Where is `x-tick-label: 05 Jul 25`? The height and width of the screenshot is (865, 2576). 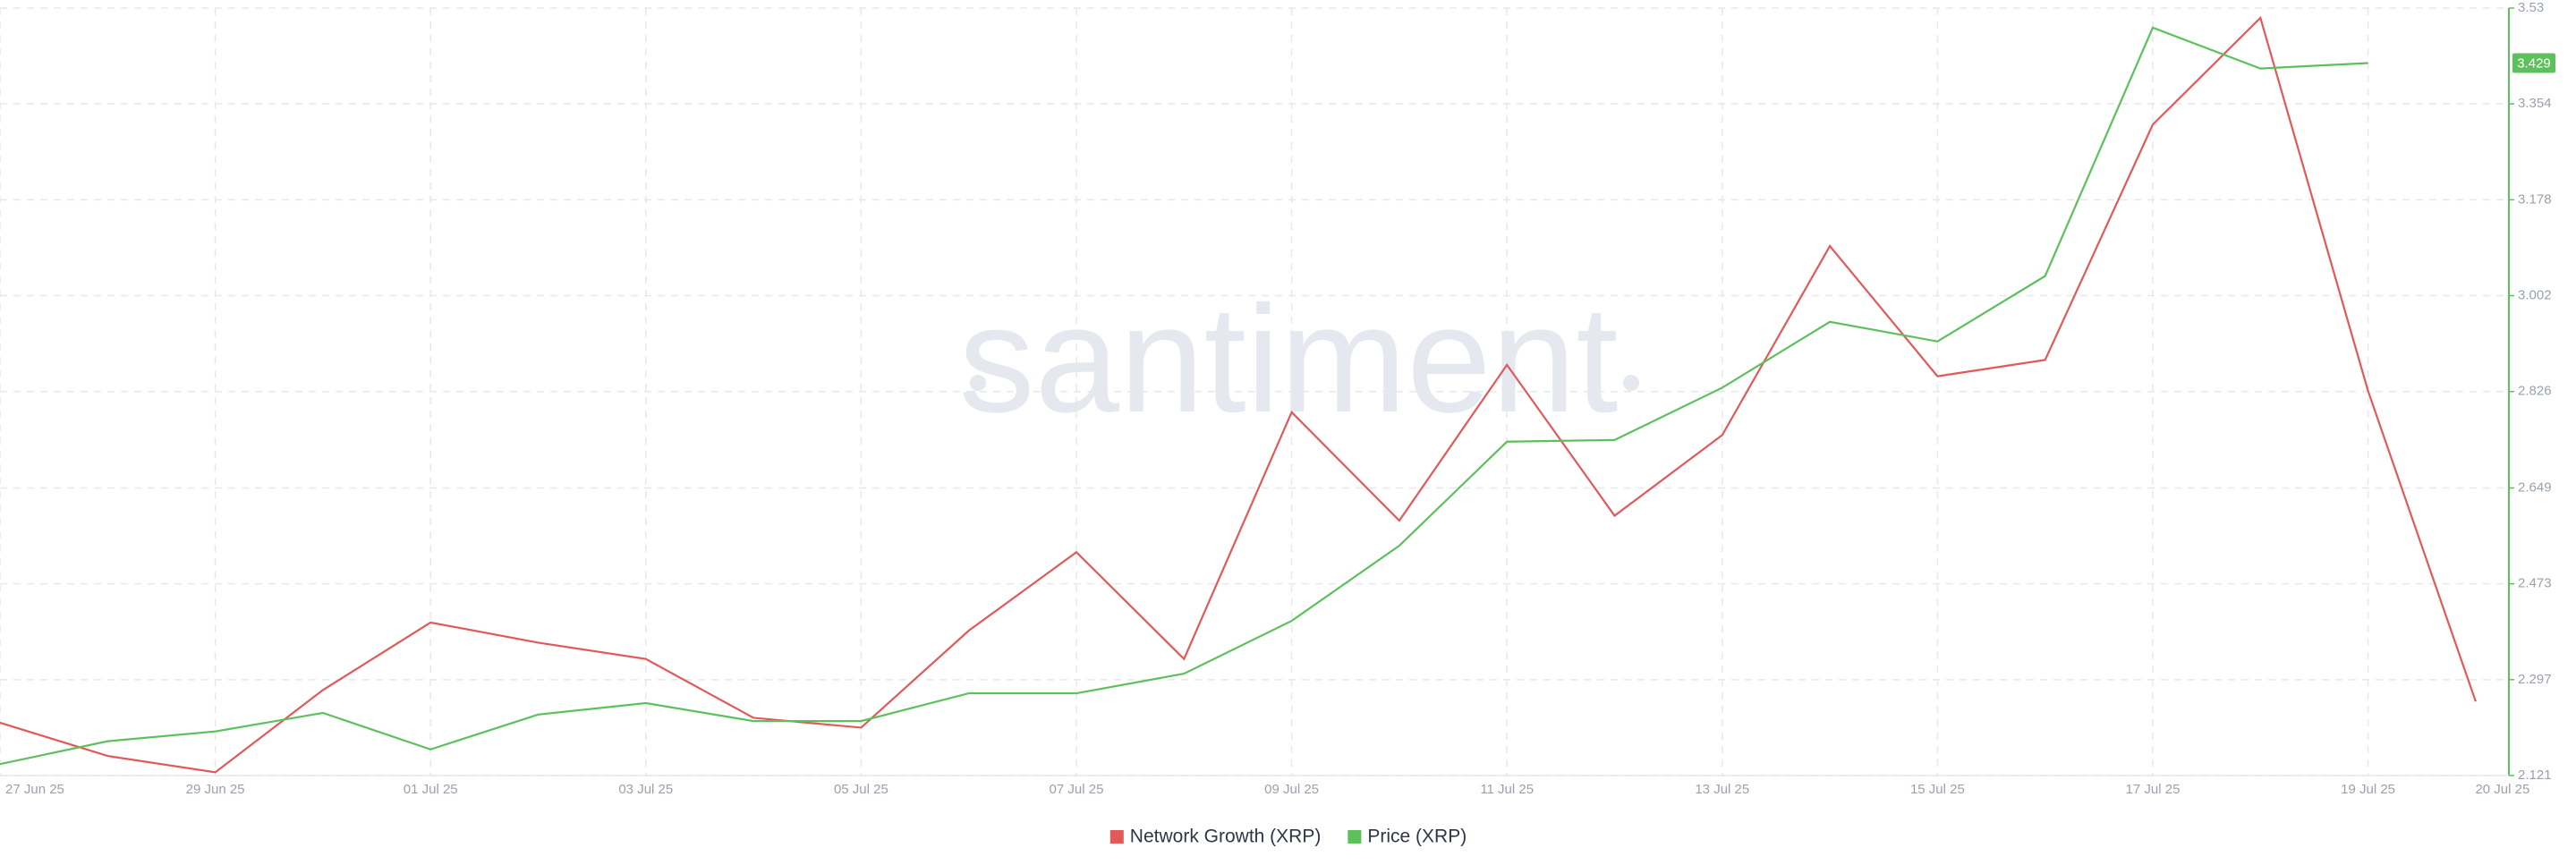
x-tick-label: 05 Jul 25 is located at coordinates (861, 789).